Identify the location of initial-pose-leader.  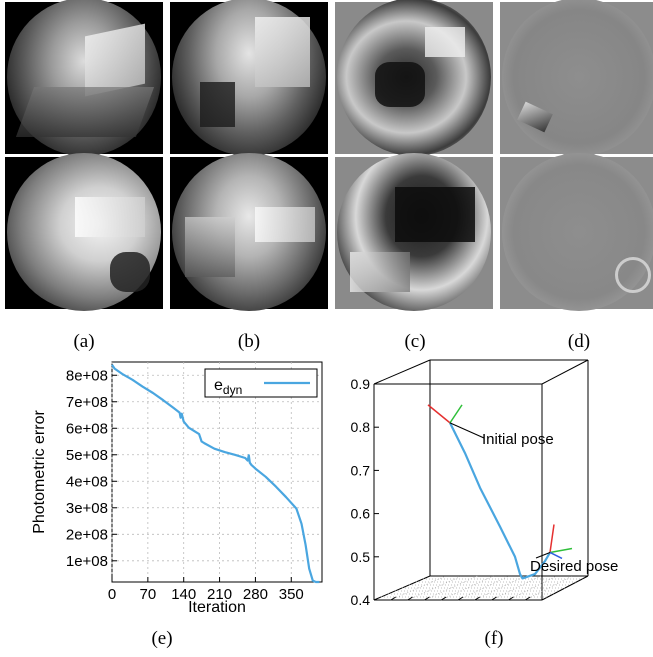
(467, 430).